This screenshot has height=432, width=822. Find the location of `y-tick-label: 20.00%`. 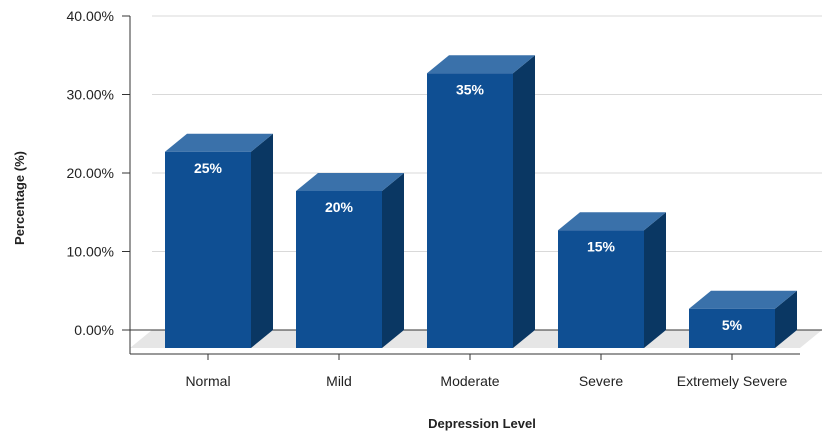

y-tick-label: 20.00% is located at coordinates (90, 173).